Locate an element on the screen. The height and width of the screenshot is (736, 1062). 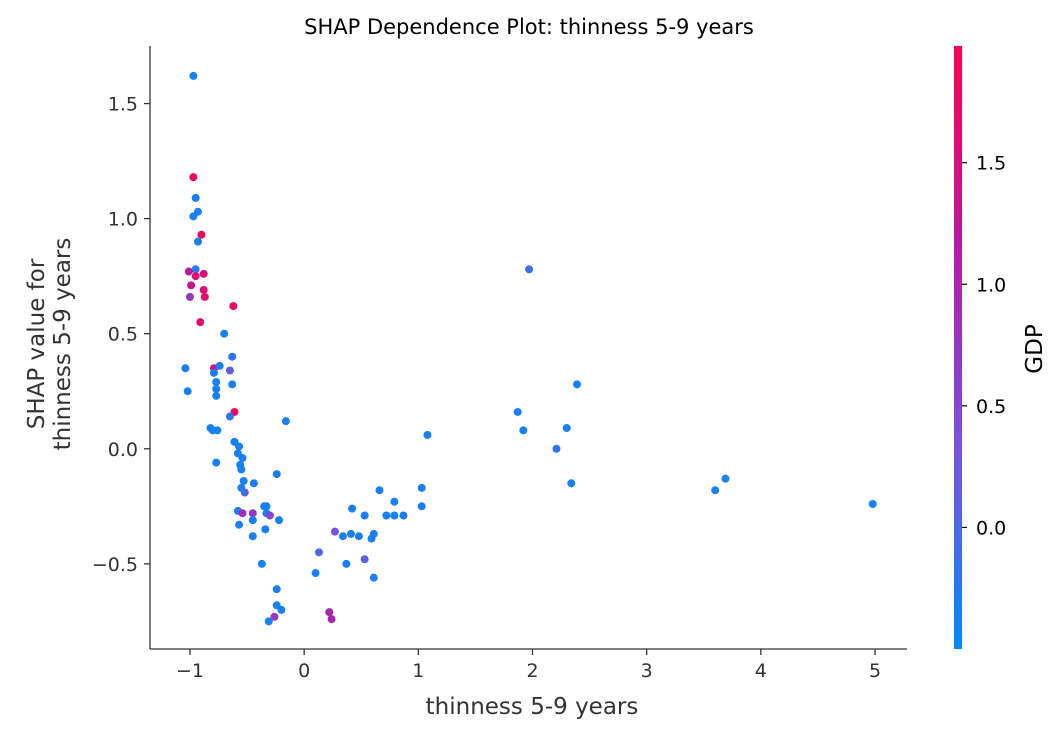
y-tick-label: 0.5 is located at coordinates (123, 335).